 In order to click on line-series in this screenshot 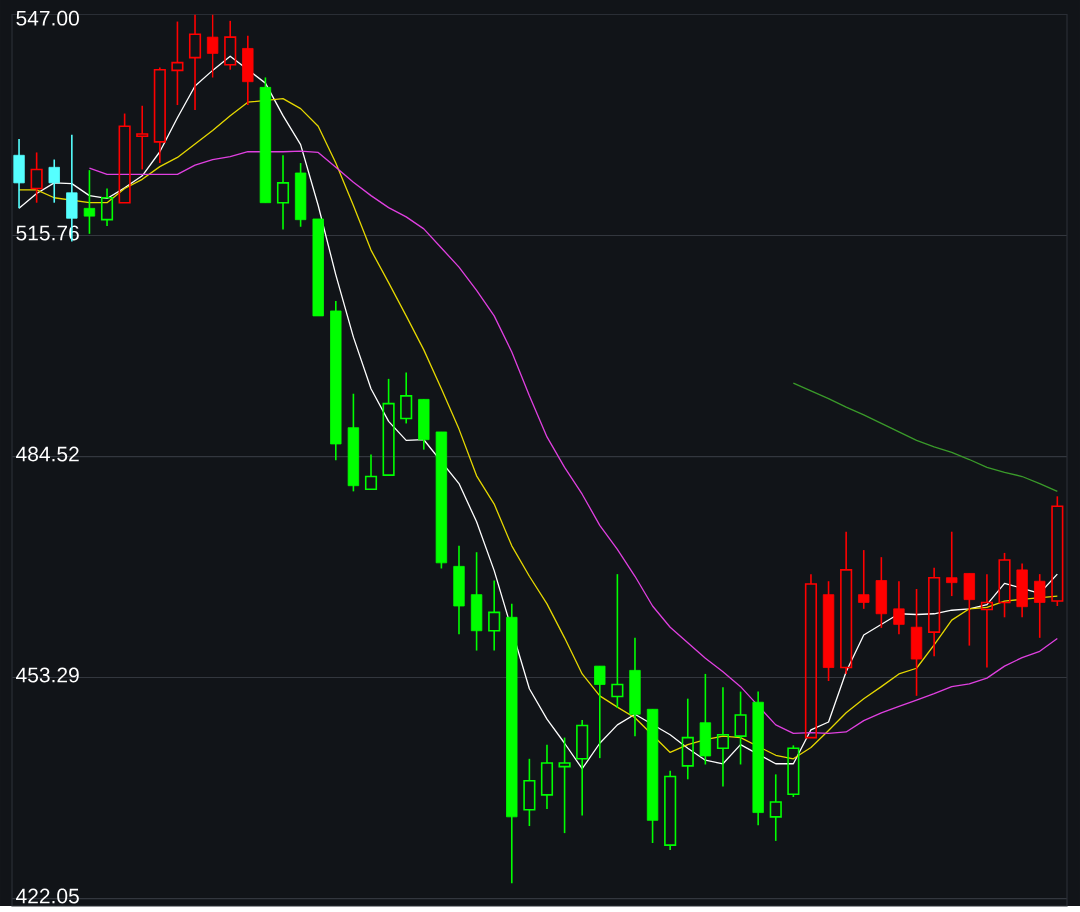, I will do `click(925, 437)`.